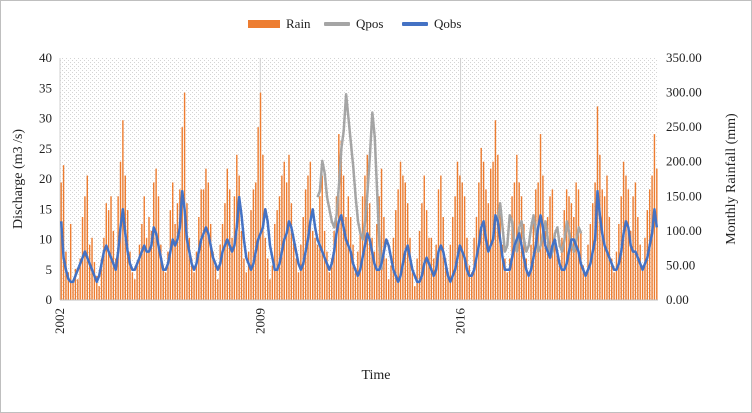 This screenshot has width=752, height=413. I want to click on y-axis-right-title: Monthly Rainfall (mm), so click(731, 179).